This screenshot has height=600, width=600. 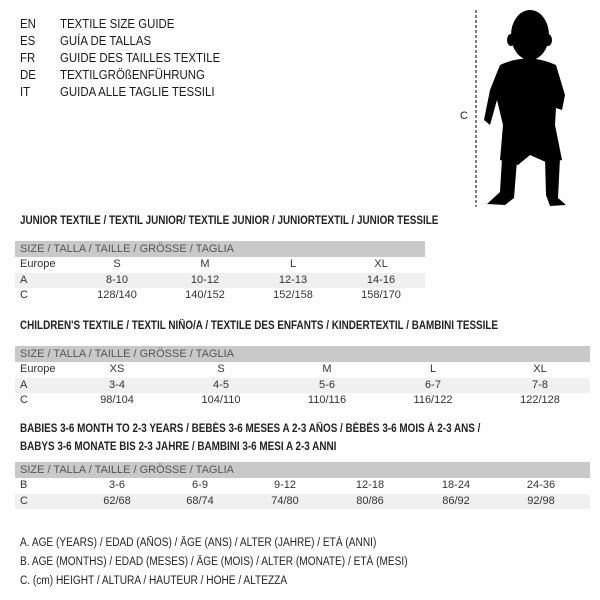 I want to click on table-cell: 116/122, so click(x=433, y=400).